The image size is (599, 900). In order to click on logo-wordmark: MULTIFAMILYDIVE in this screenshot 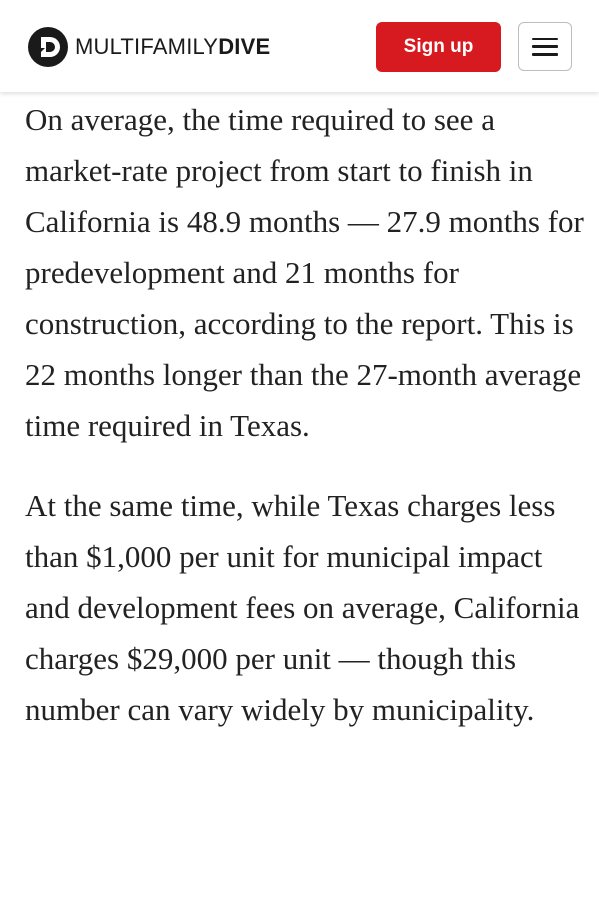, I will do `click(172, 47)`.